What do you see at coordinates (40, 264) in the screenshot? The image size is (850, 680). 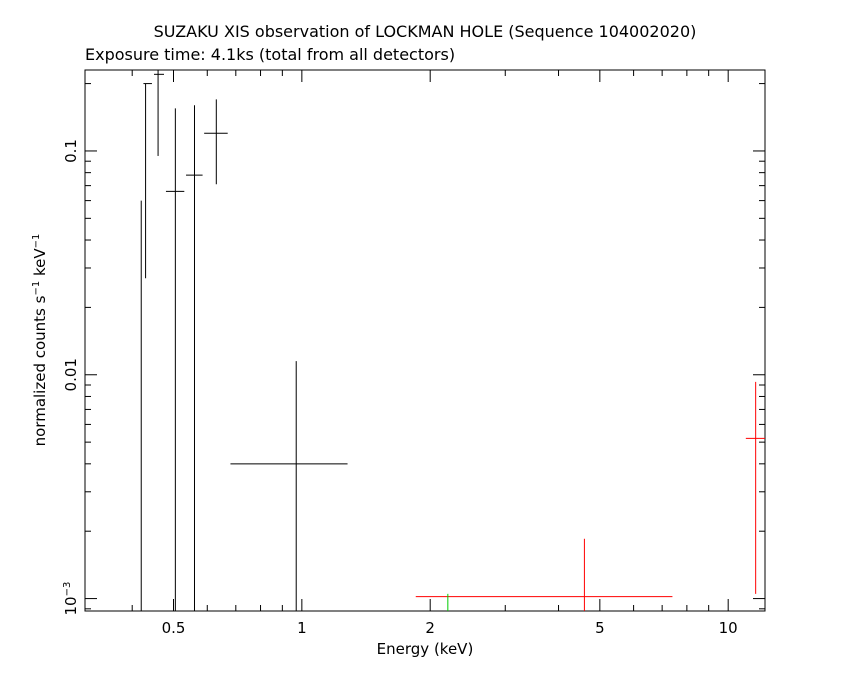 I see `y-label-unit: keV` at bounding box center [40, 264].